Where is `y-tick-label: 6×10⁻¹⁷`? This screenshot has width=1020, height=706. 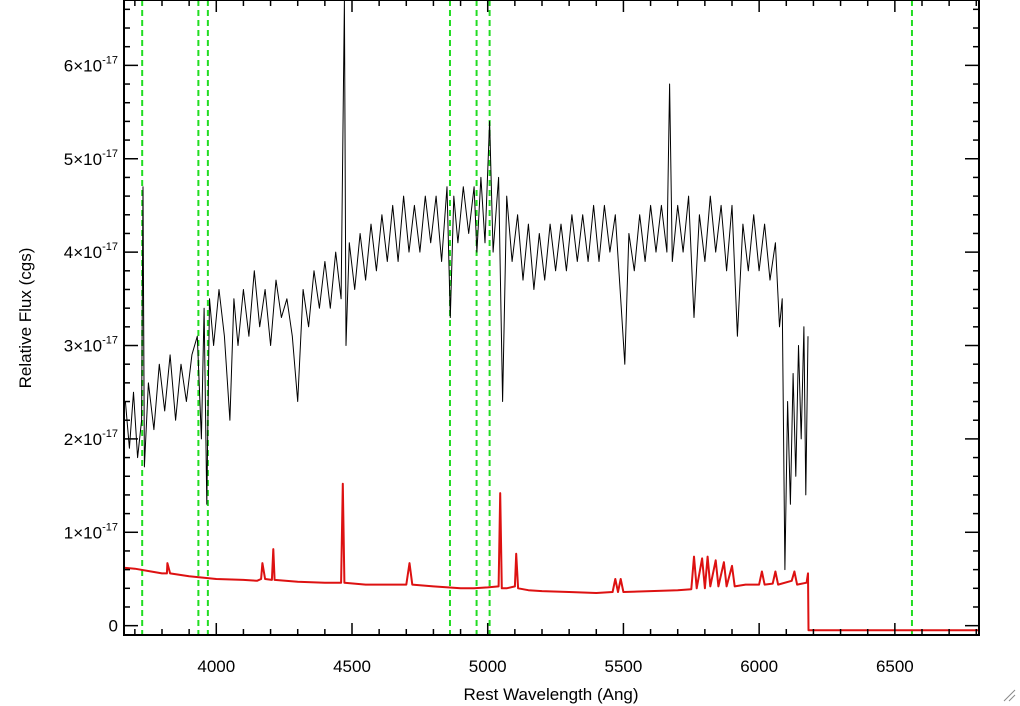 y-tick-label: 6×10⁻¹⁷ is located at coordinates (91, 64).